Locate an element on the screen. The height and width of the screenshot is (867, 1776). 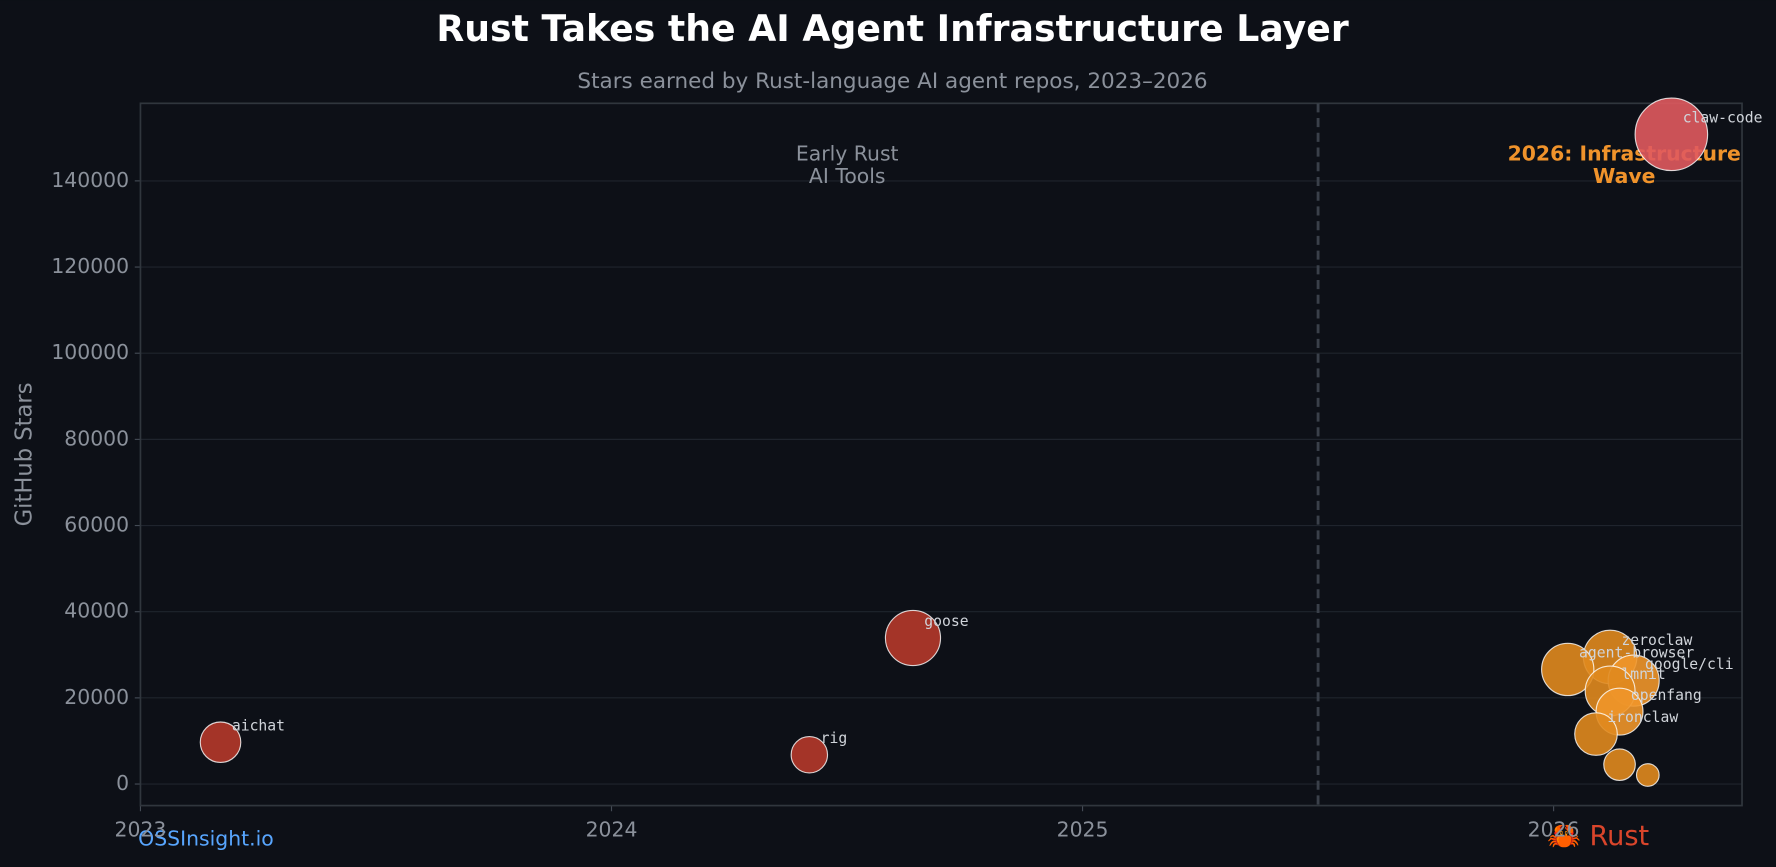
y-tick-label: 20000 is located at coordinates (96, 697).